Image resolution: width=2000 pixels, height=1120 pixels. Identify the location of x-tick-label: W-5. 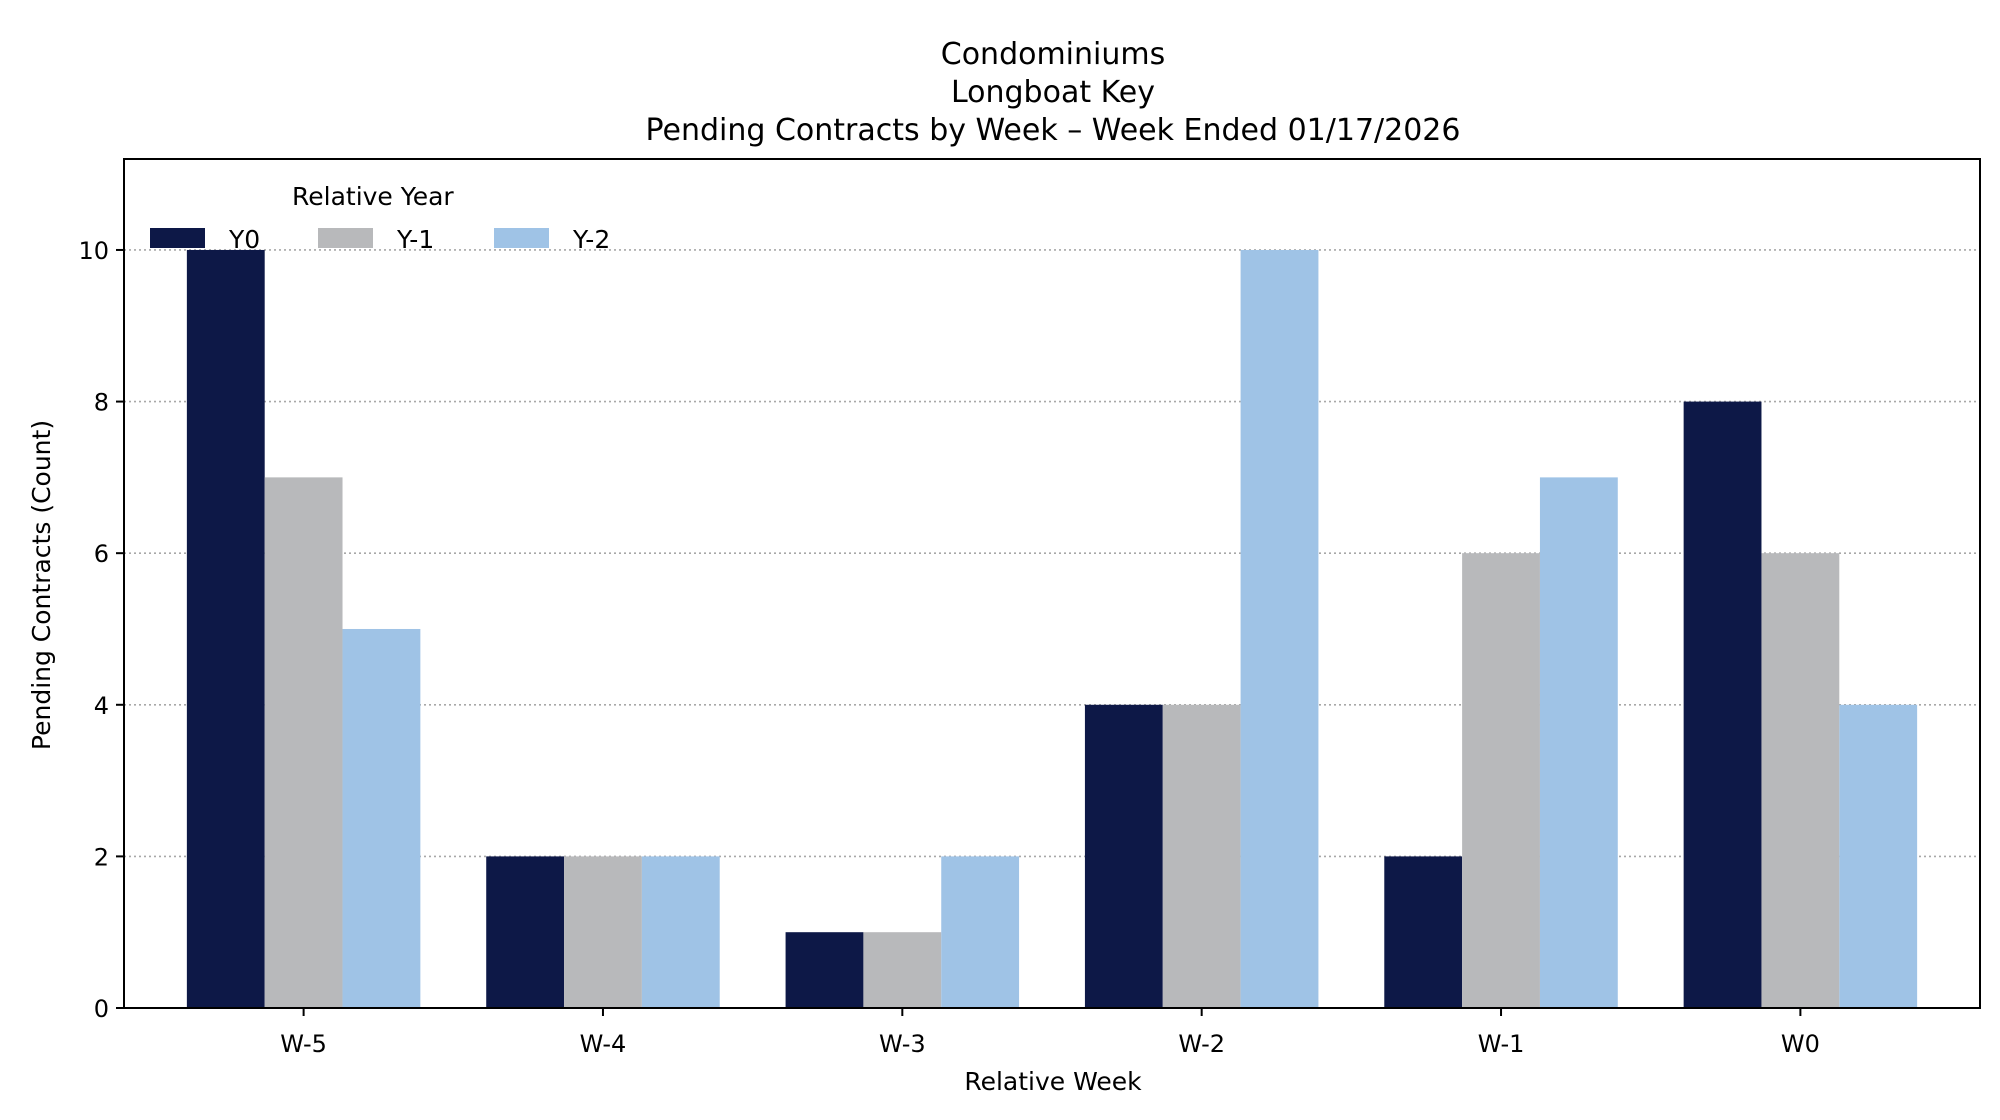
(303, 1044).